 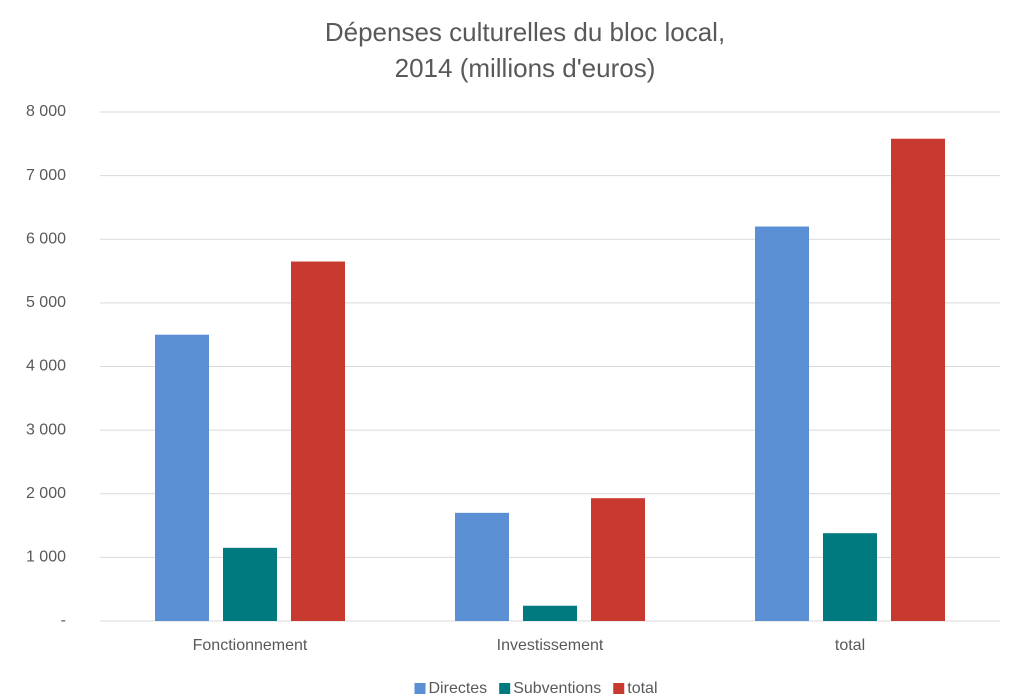 I want to click on x-tick-label: total, so click(x=850, y=645).